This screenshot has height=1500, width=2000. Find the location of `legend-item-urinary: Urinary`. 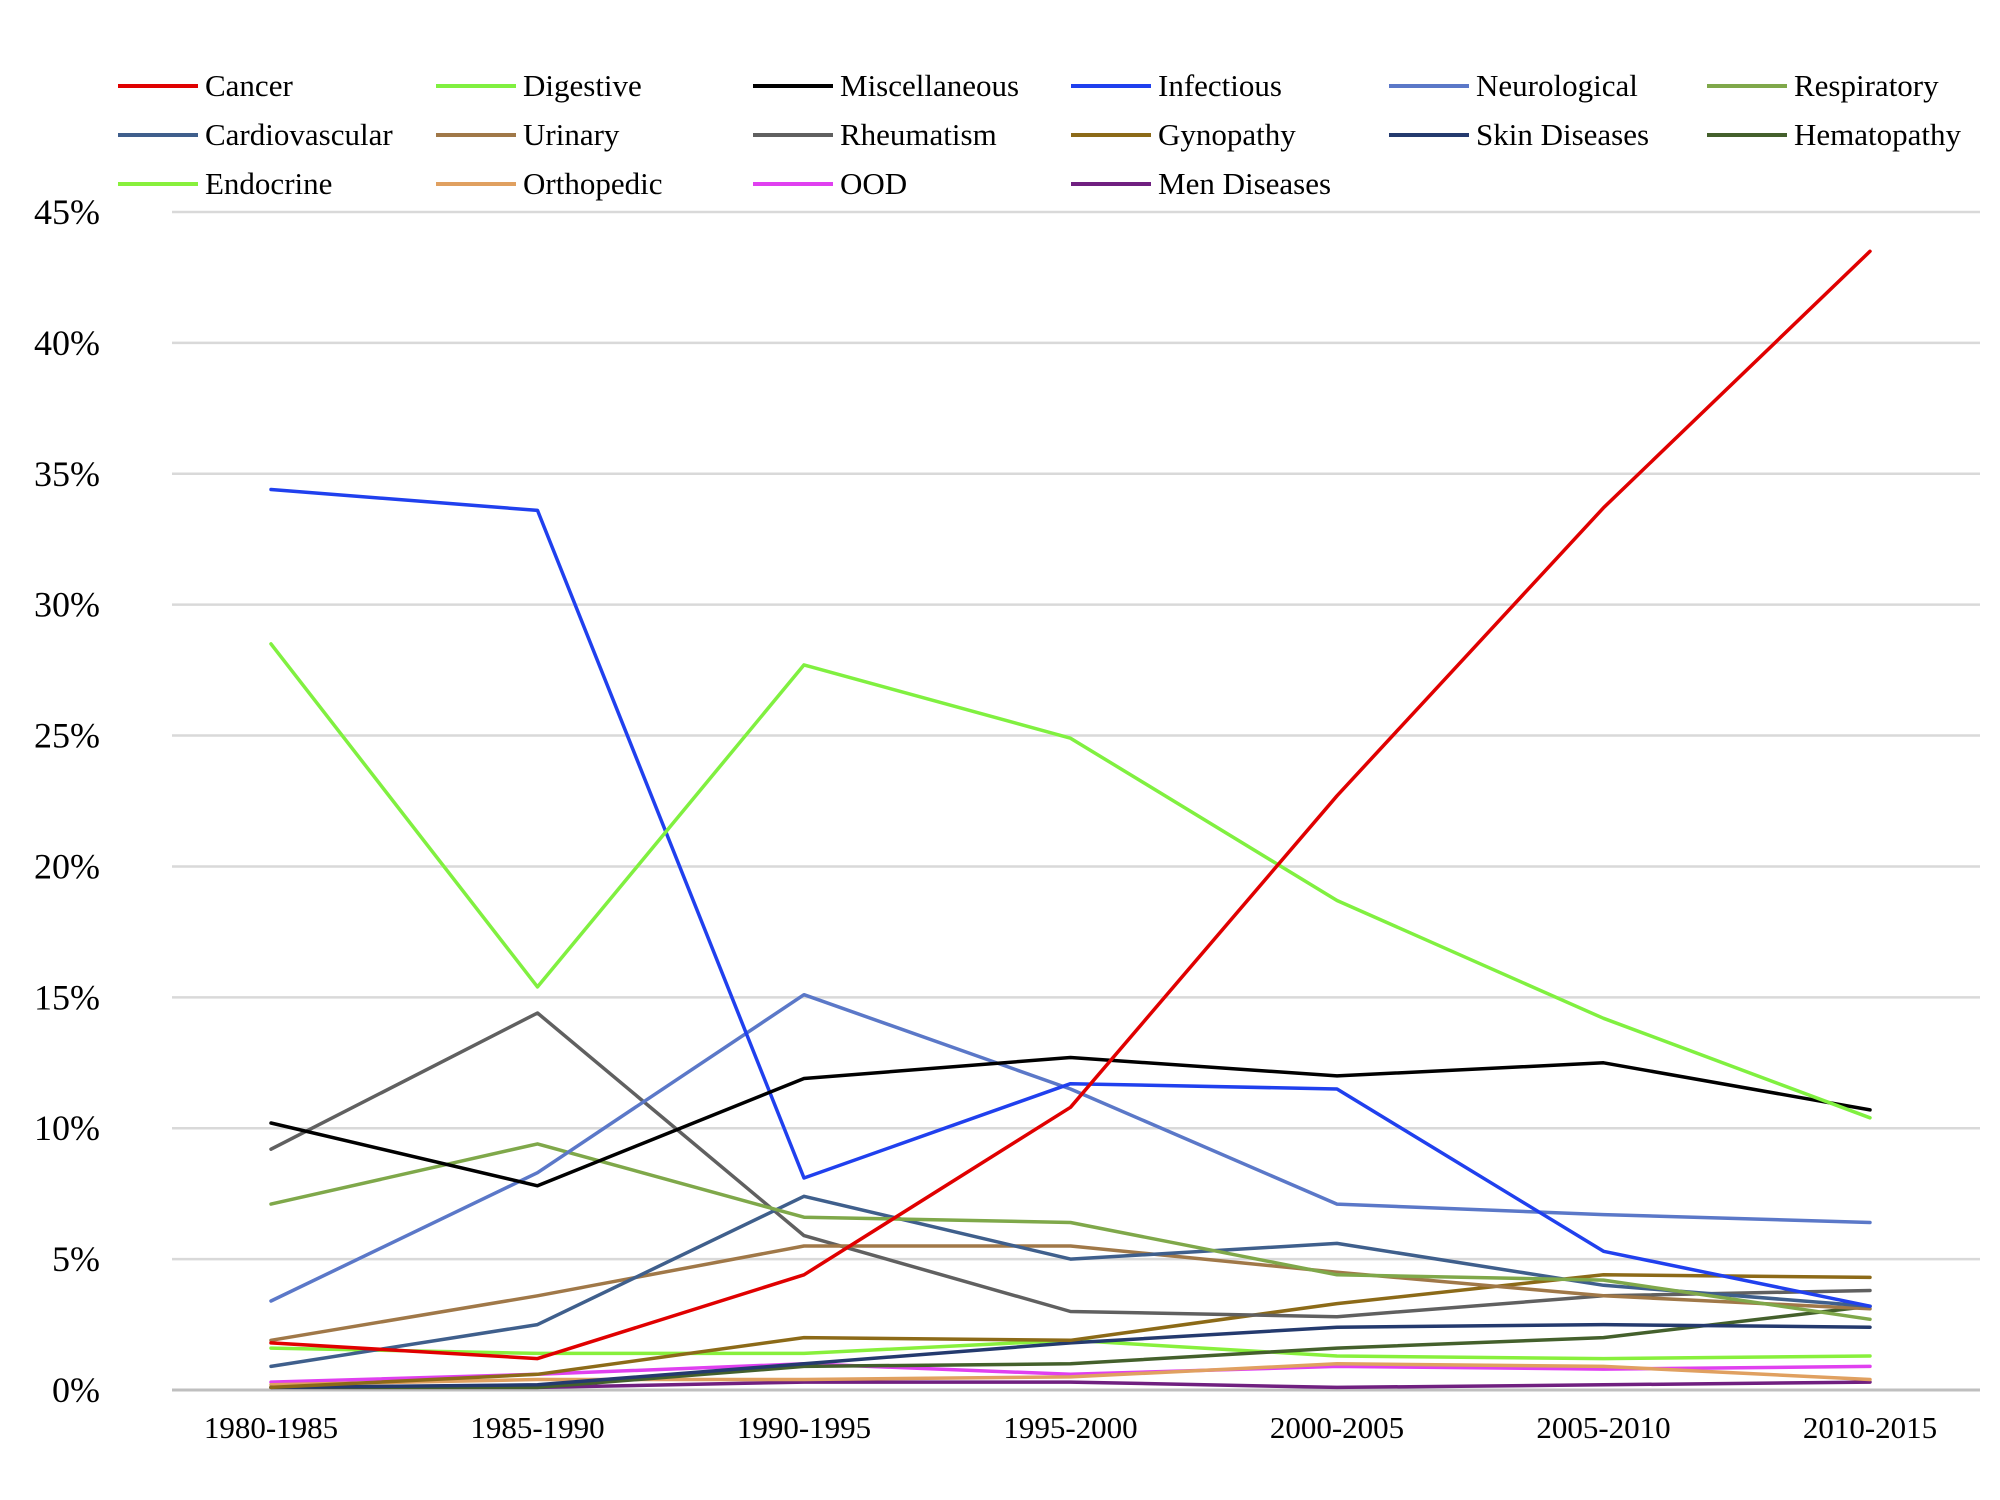

legend-item-urinary: Urinary is located at coordinates (528, 134).